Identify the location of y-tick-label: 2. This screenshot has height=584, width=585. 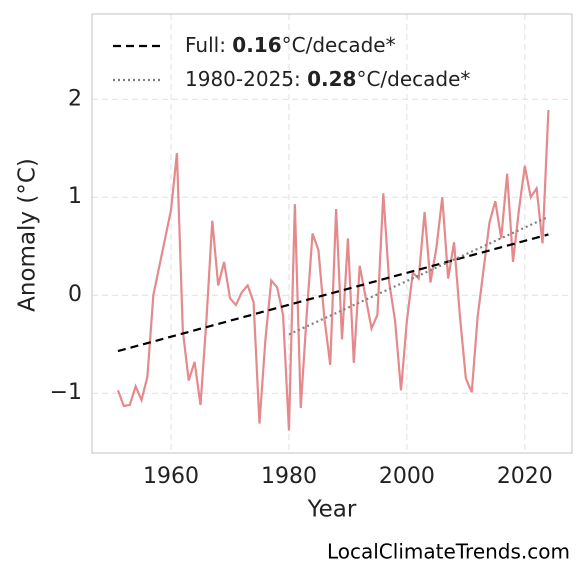
(75, 98).